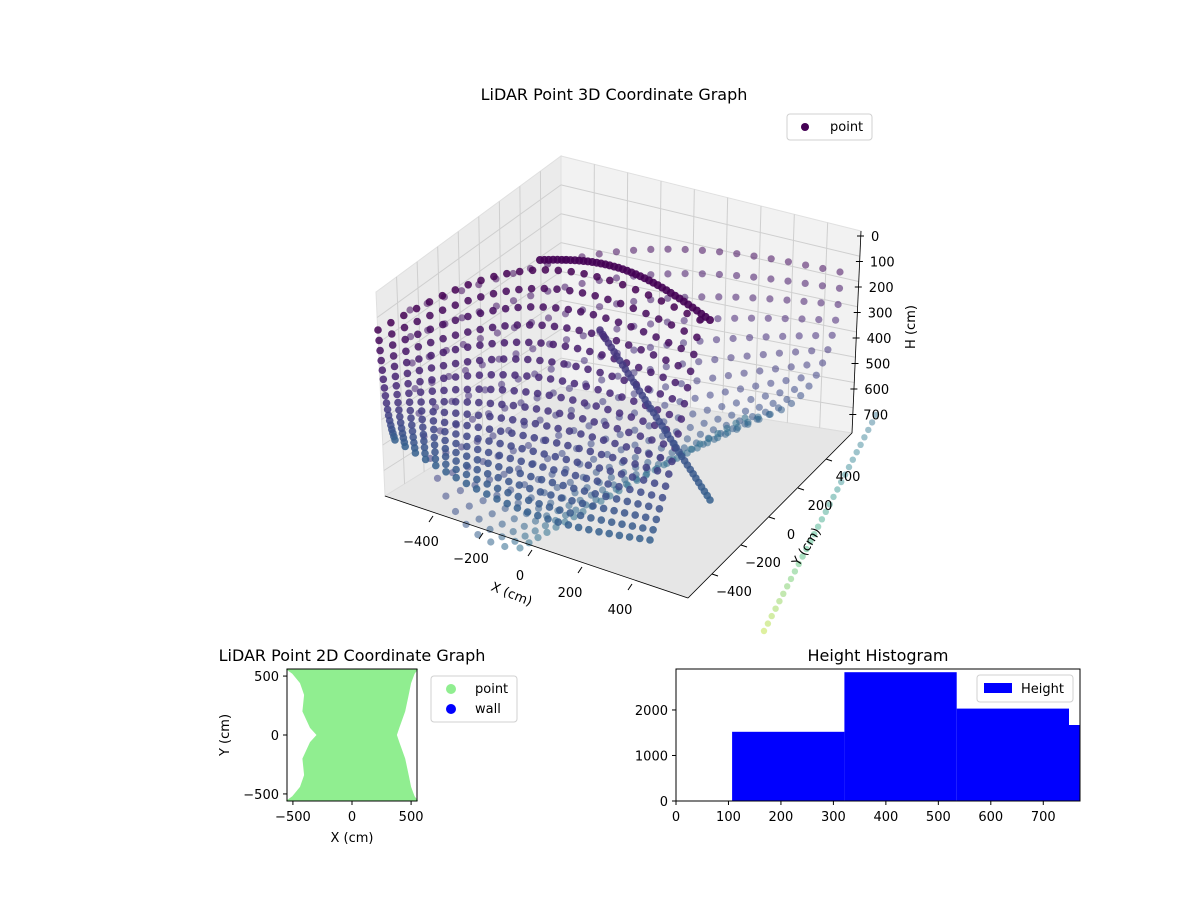 This screenshot has height=900, width=1200. I want to click on y-tick-label-3d: 0, so click(791, 535).